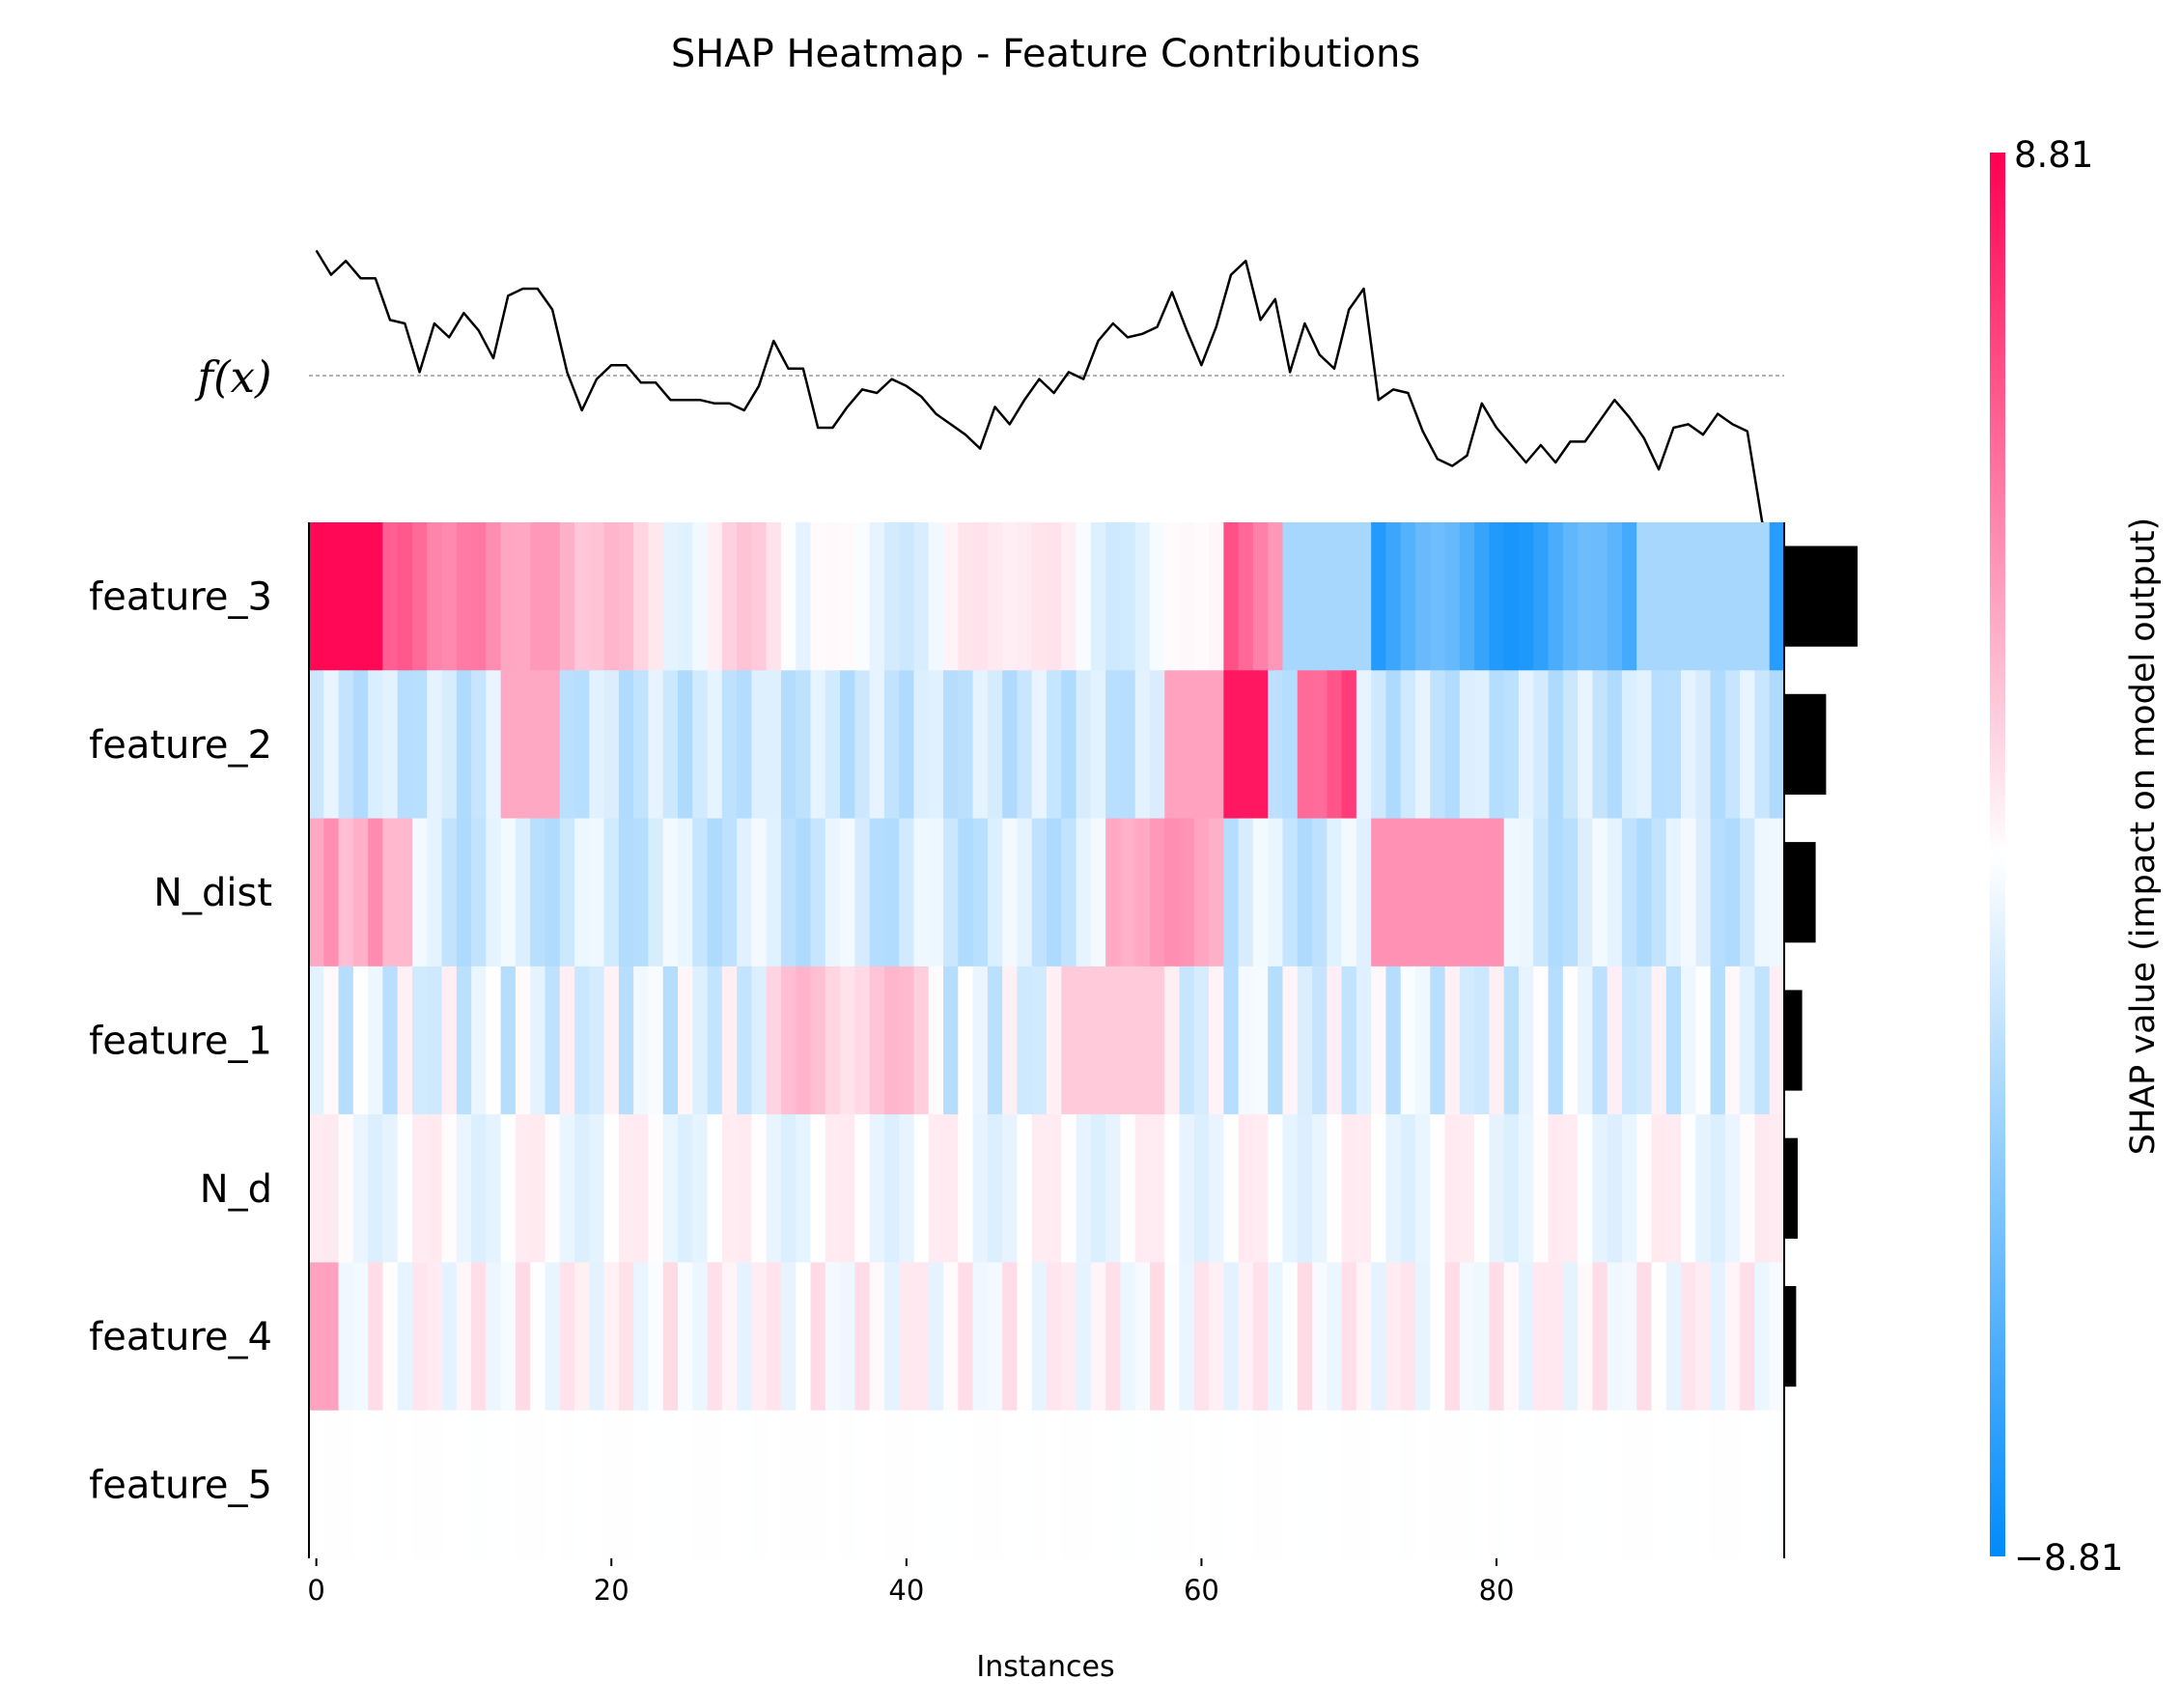  What do you see at coordinates (2053, 155) in the screenshot?
I see `colorbar-max-label: 8.81` at bounding box center [2053, 155].